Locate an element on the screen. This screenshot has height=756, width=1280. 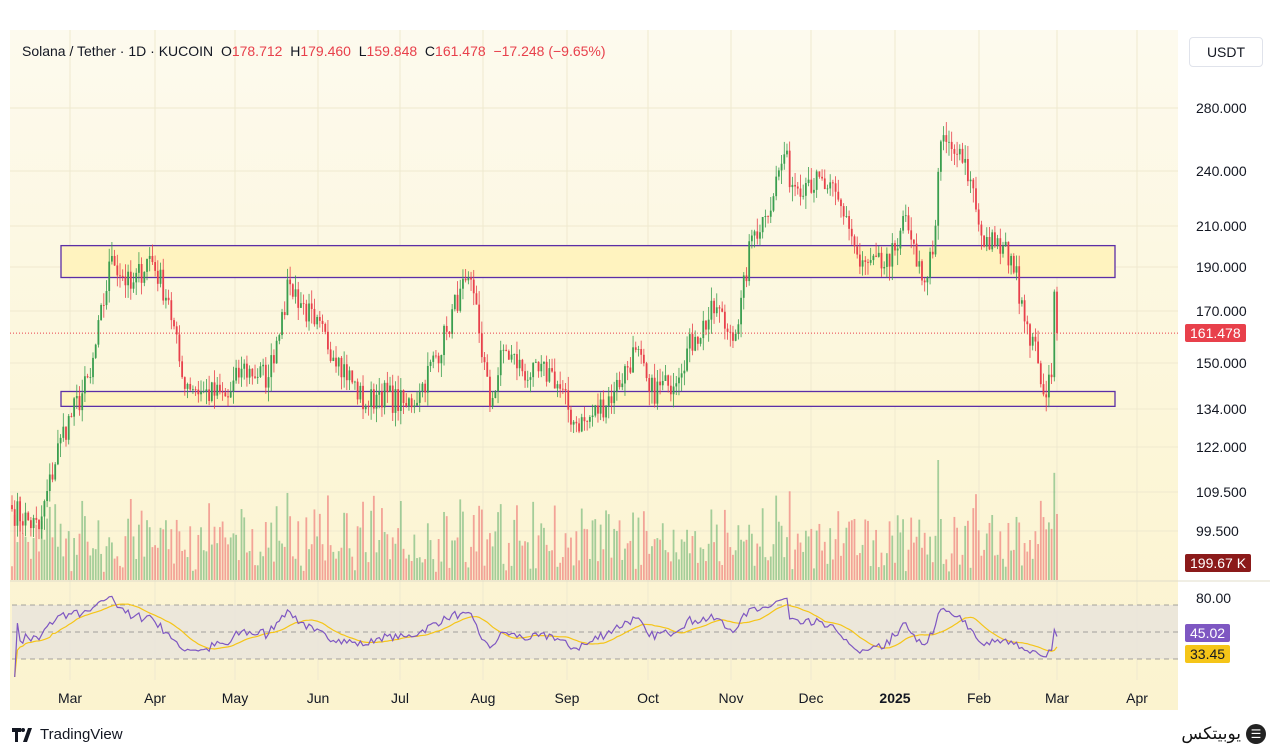
price-axis-label: 99.500 is located at coordinates (1217, 531).